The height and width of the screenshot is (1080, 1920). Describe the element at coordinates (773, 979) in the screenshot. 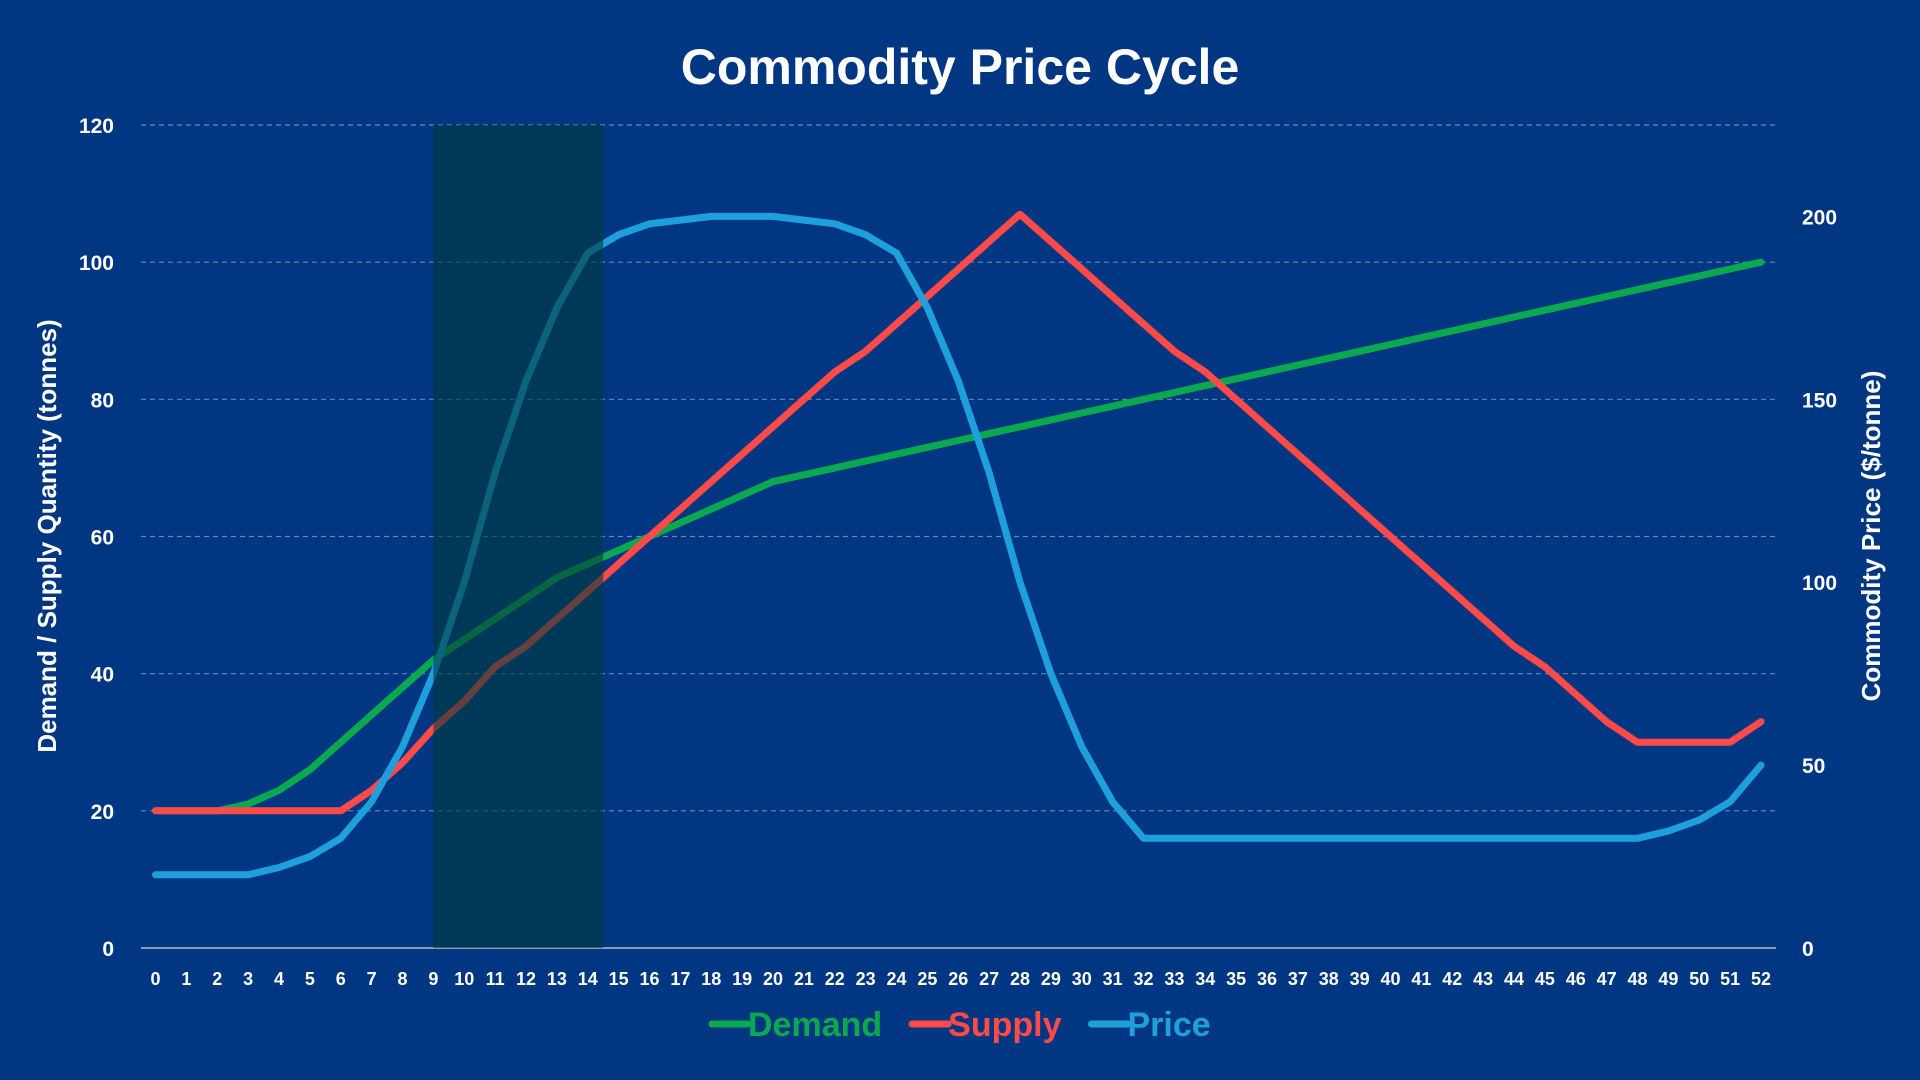

I see `x-tick-label: 20` at that location.